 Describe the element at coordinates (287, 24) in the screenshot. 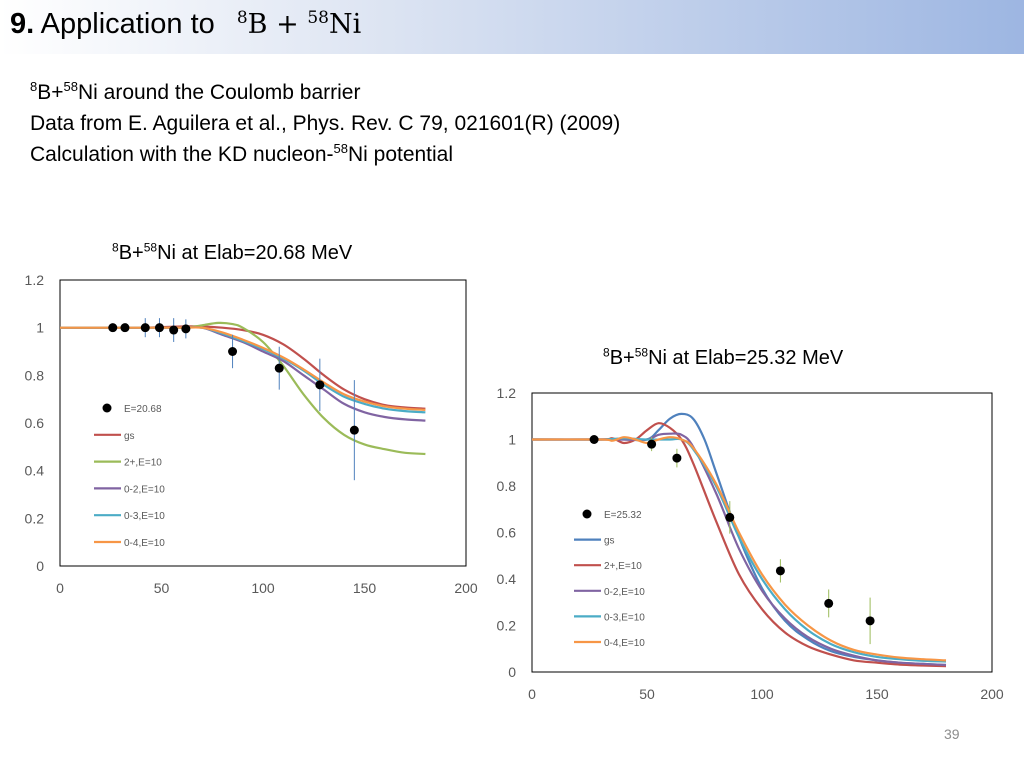

I see `plus-sign: +` at that location.